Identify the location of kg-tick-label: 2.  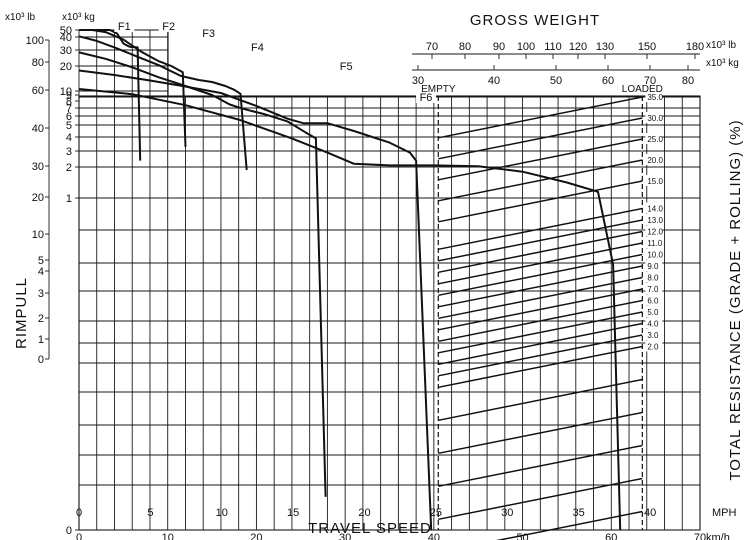
(69, 168).